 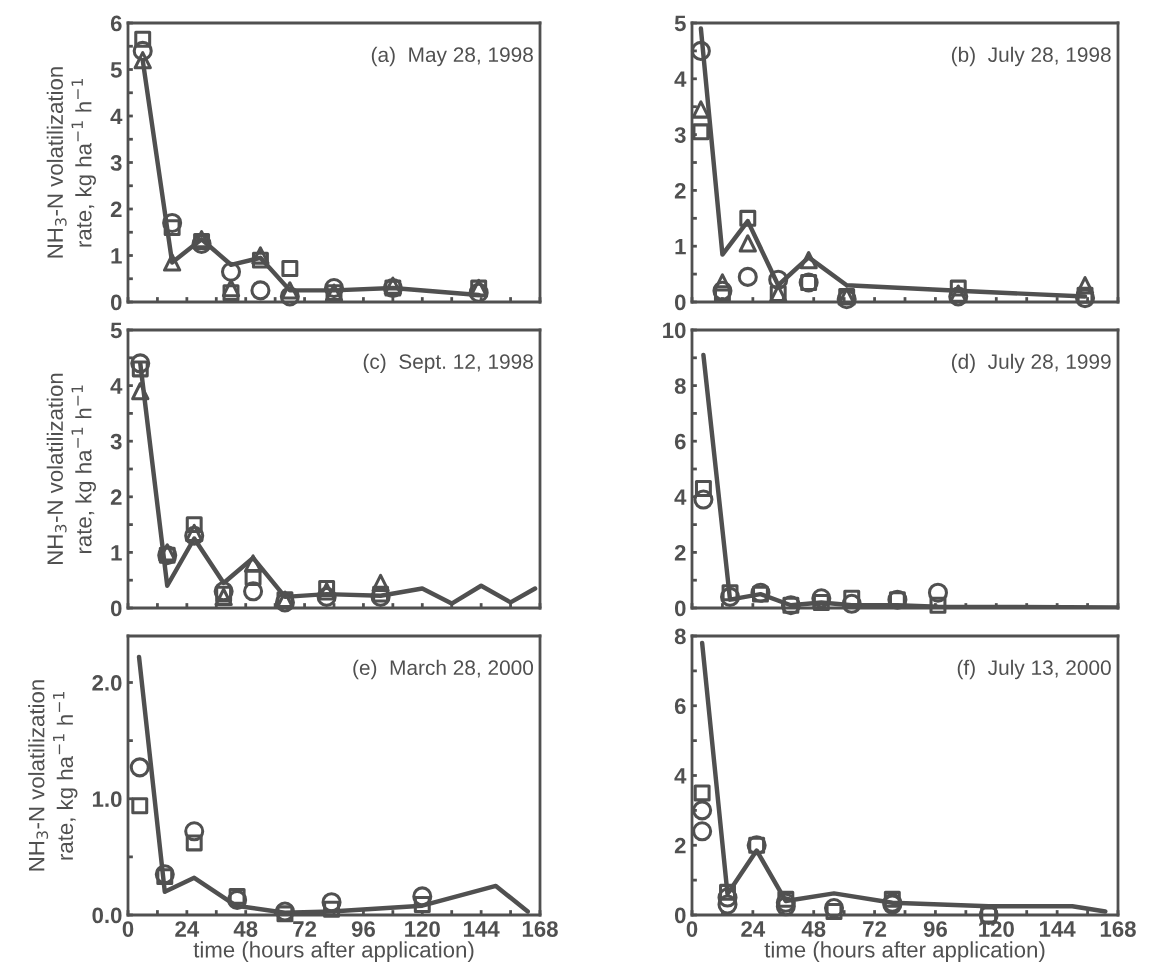 What do you see at coordinates (422, 929) in the screenshot?
I see `x-tick-label: 120` at bounding box center [422, 929].